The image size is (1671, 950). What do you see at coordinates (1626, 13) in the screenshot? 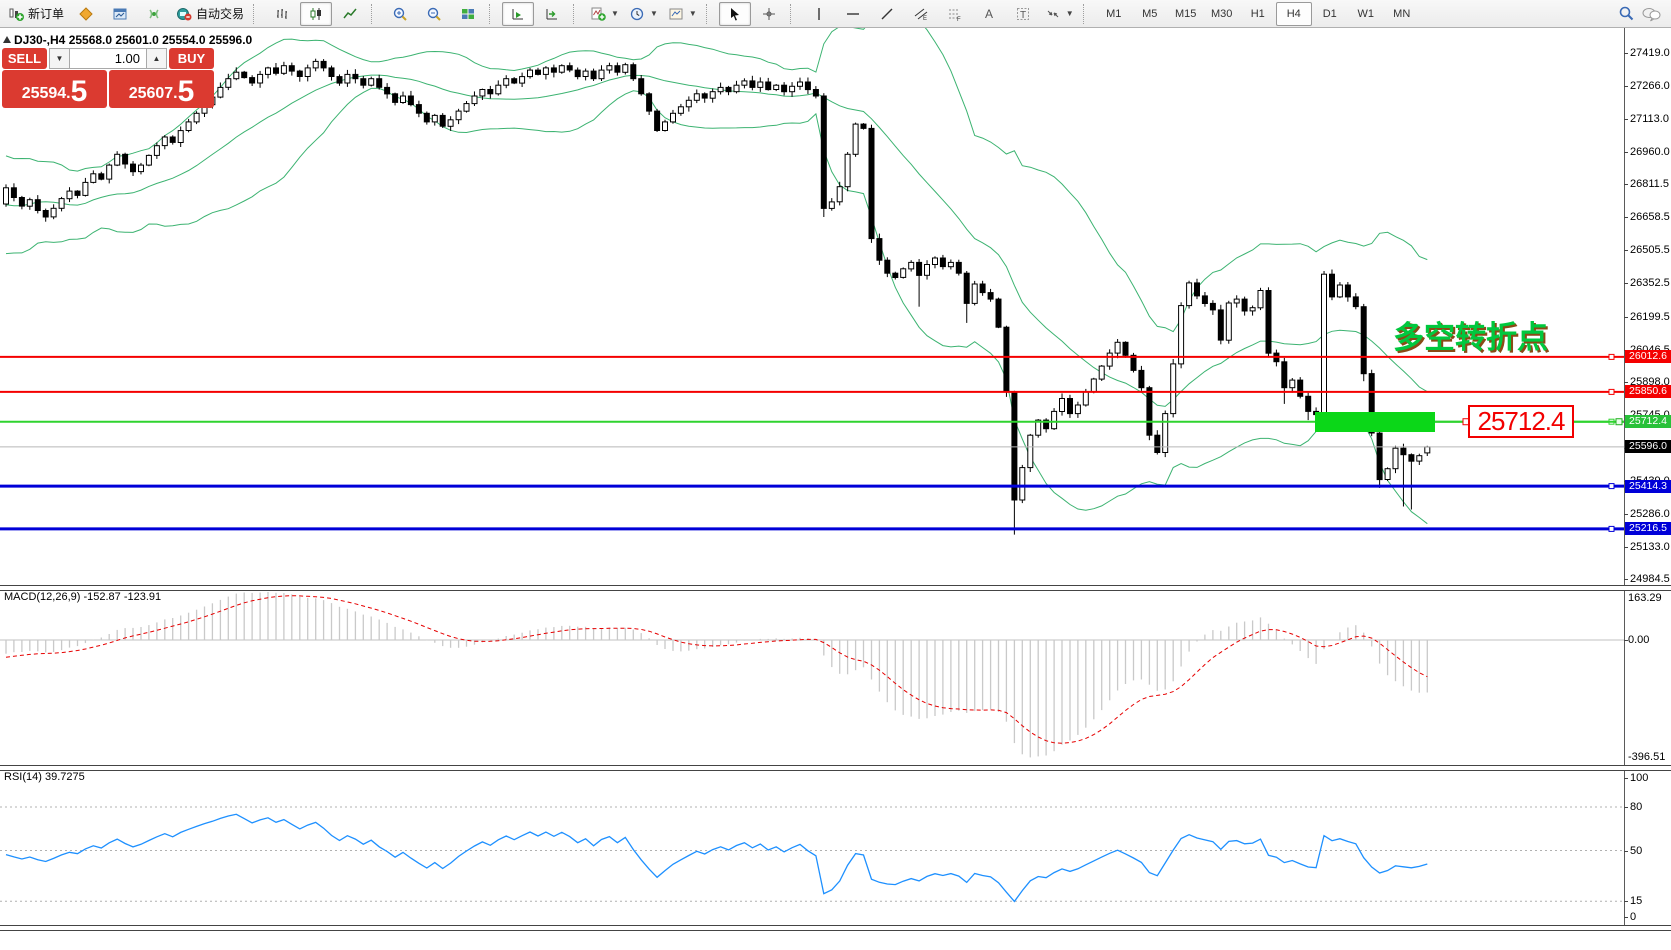
I see `search-icon` at bounding box center [1626, 13].